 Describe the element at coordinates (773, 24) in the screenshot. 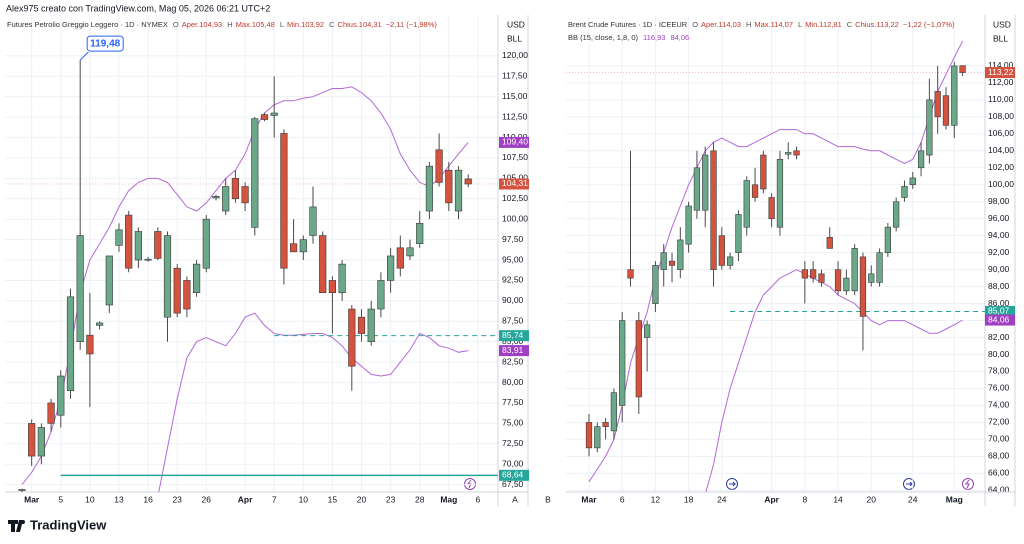

I see `legend-value: Max.114,07` at that location.